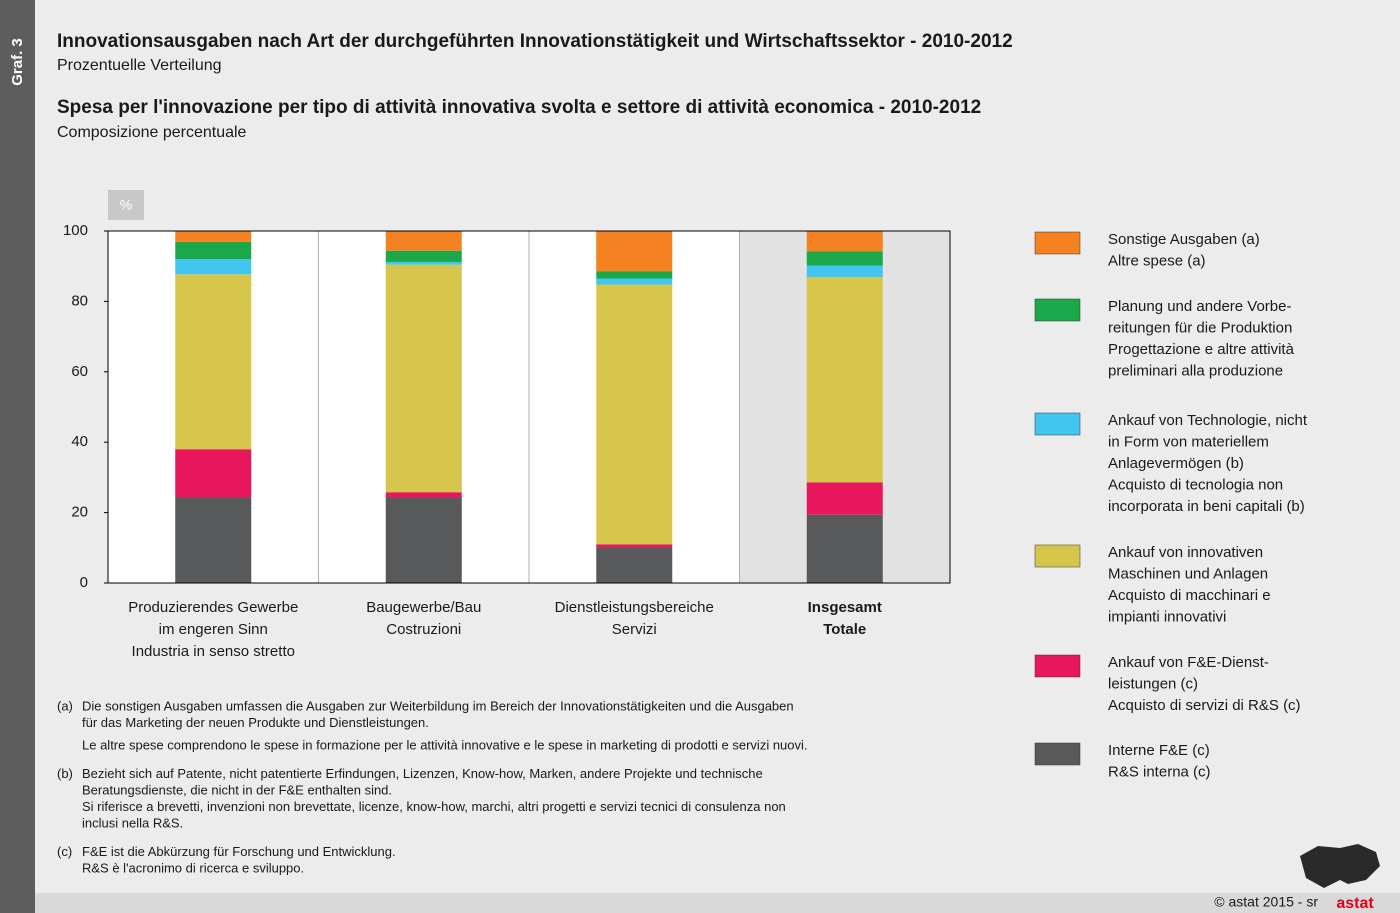 The width and height of the screenshot is (1400, 913). Describe the element at coordinates (65, 705) in the screenshot. I see `note-label: (a)` at that location.